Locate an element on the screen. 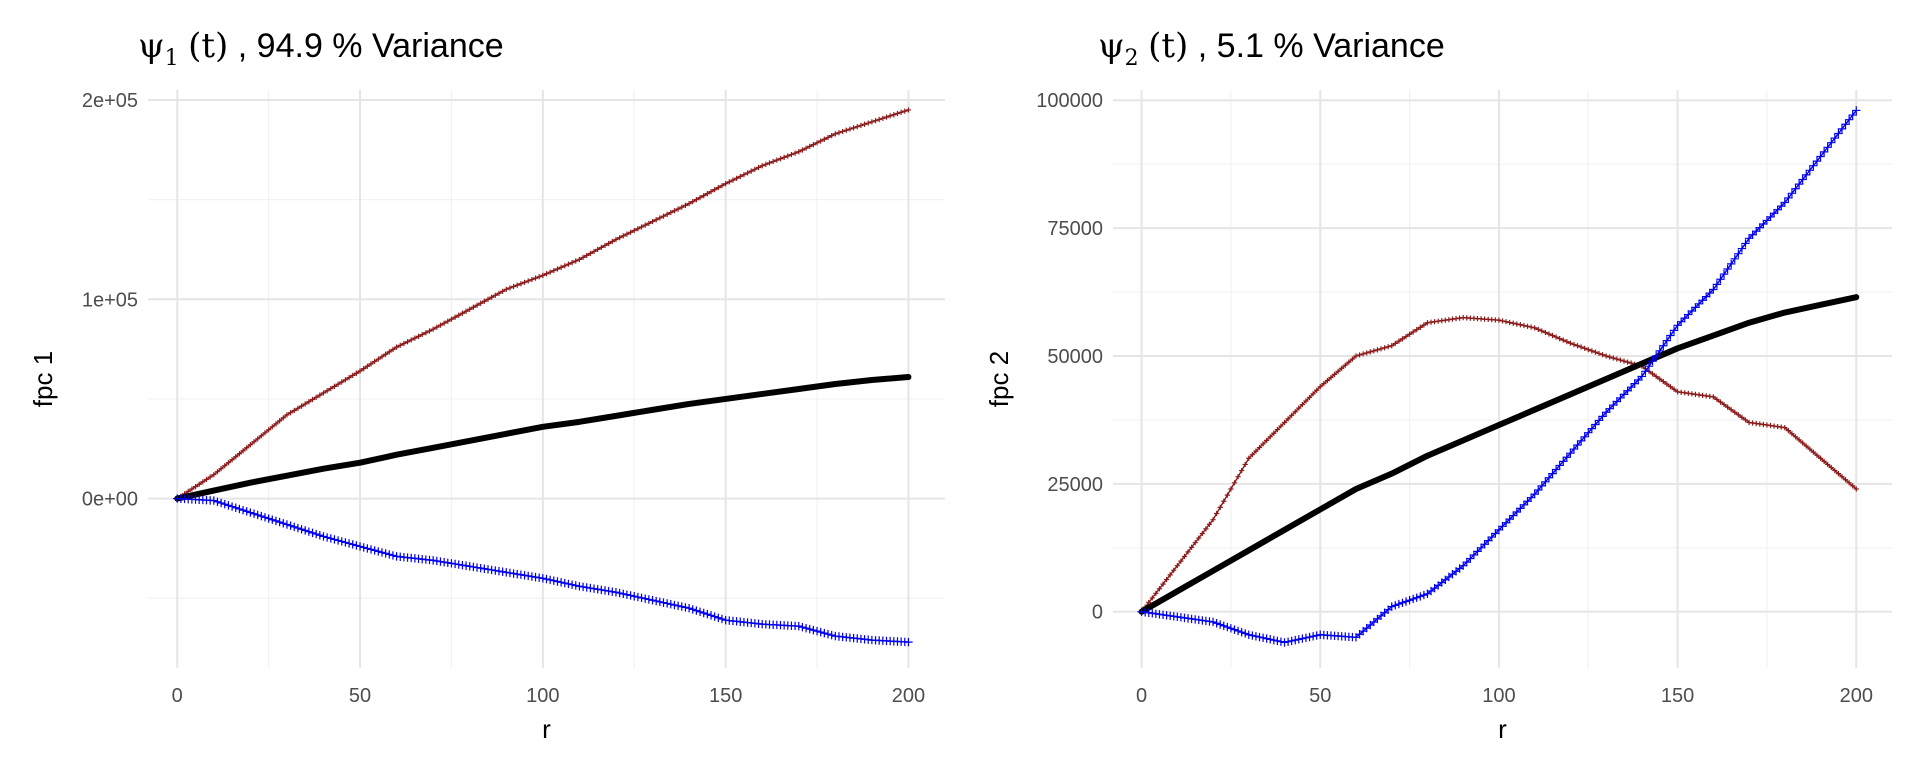 This screenshot has height=768, width=1920. x-tick-label: 150 is located at coordinates (1677, 696).